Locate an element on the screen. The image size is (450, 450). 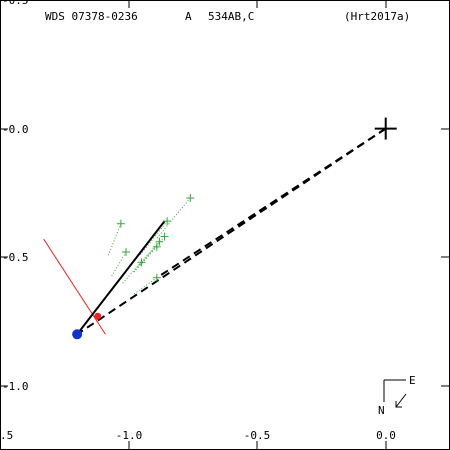
compass-east-label: E is located at coordinates (412, 380).